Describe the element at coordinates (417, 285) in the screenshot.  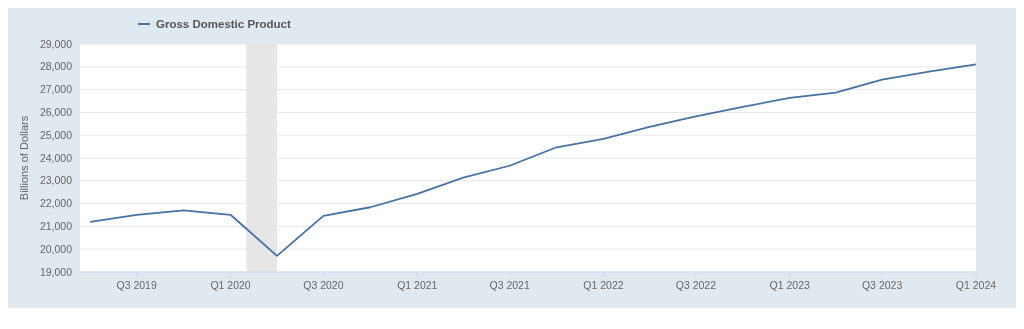
I see `x-tick-label: Q1 2021` at that location.